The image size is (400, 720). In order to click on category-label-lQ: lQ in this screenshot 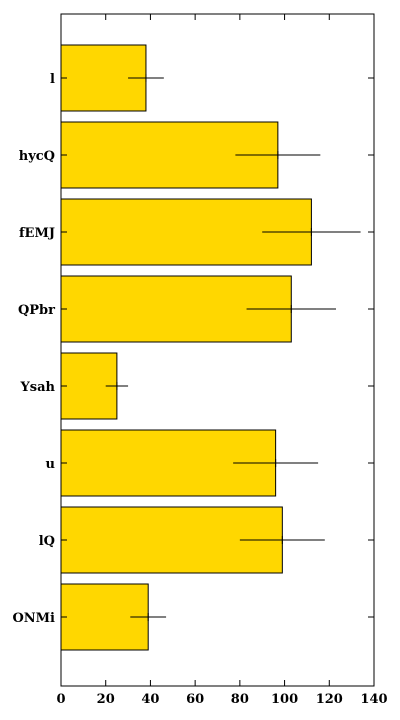, I will do `click(47, 541)`.